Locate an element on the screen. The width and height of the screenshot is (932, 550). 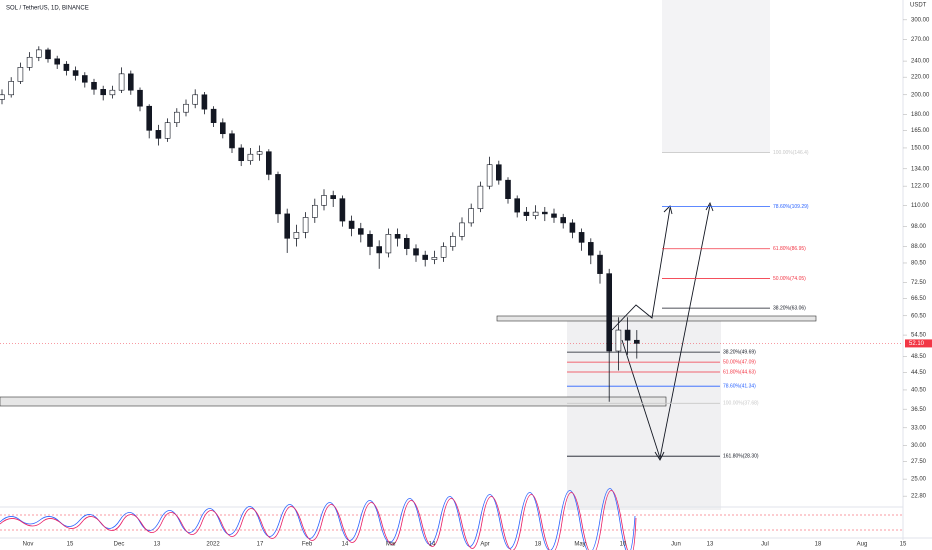
x-tick-label: Jun is located at coordinates (676, 545).